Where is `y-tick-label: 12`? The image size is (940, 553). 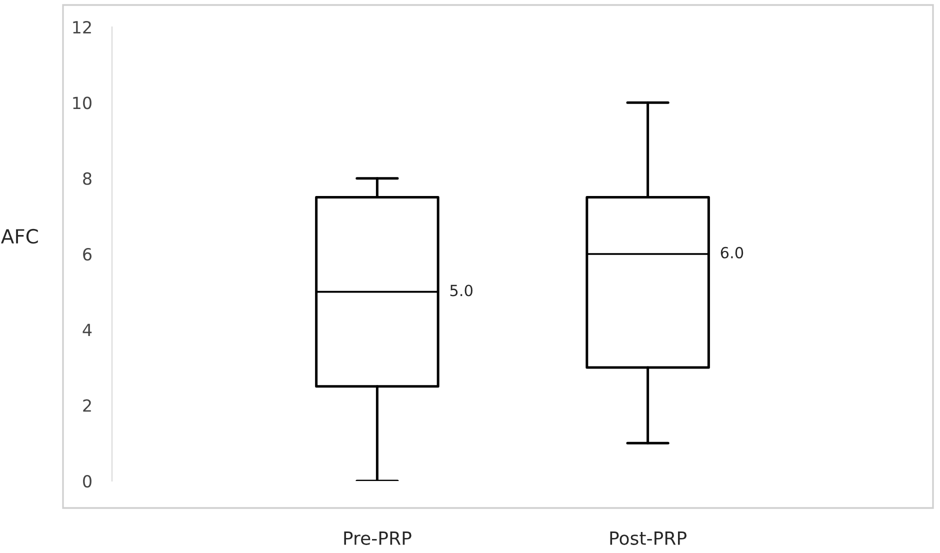 y-tick-label: 12 is located at coordinates (82, 27).